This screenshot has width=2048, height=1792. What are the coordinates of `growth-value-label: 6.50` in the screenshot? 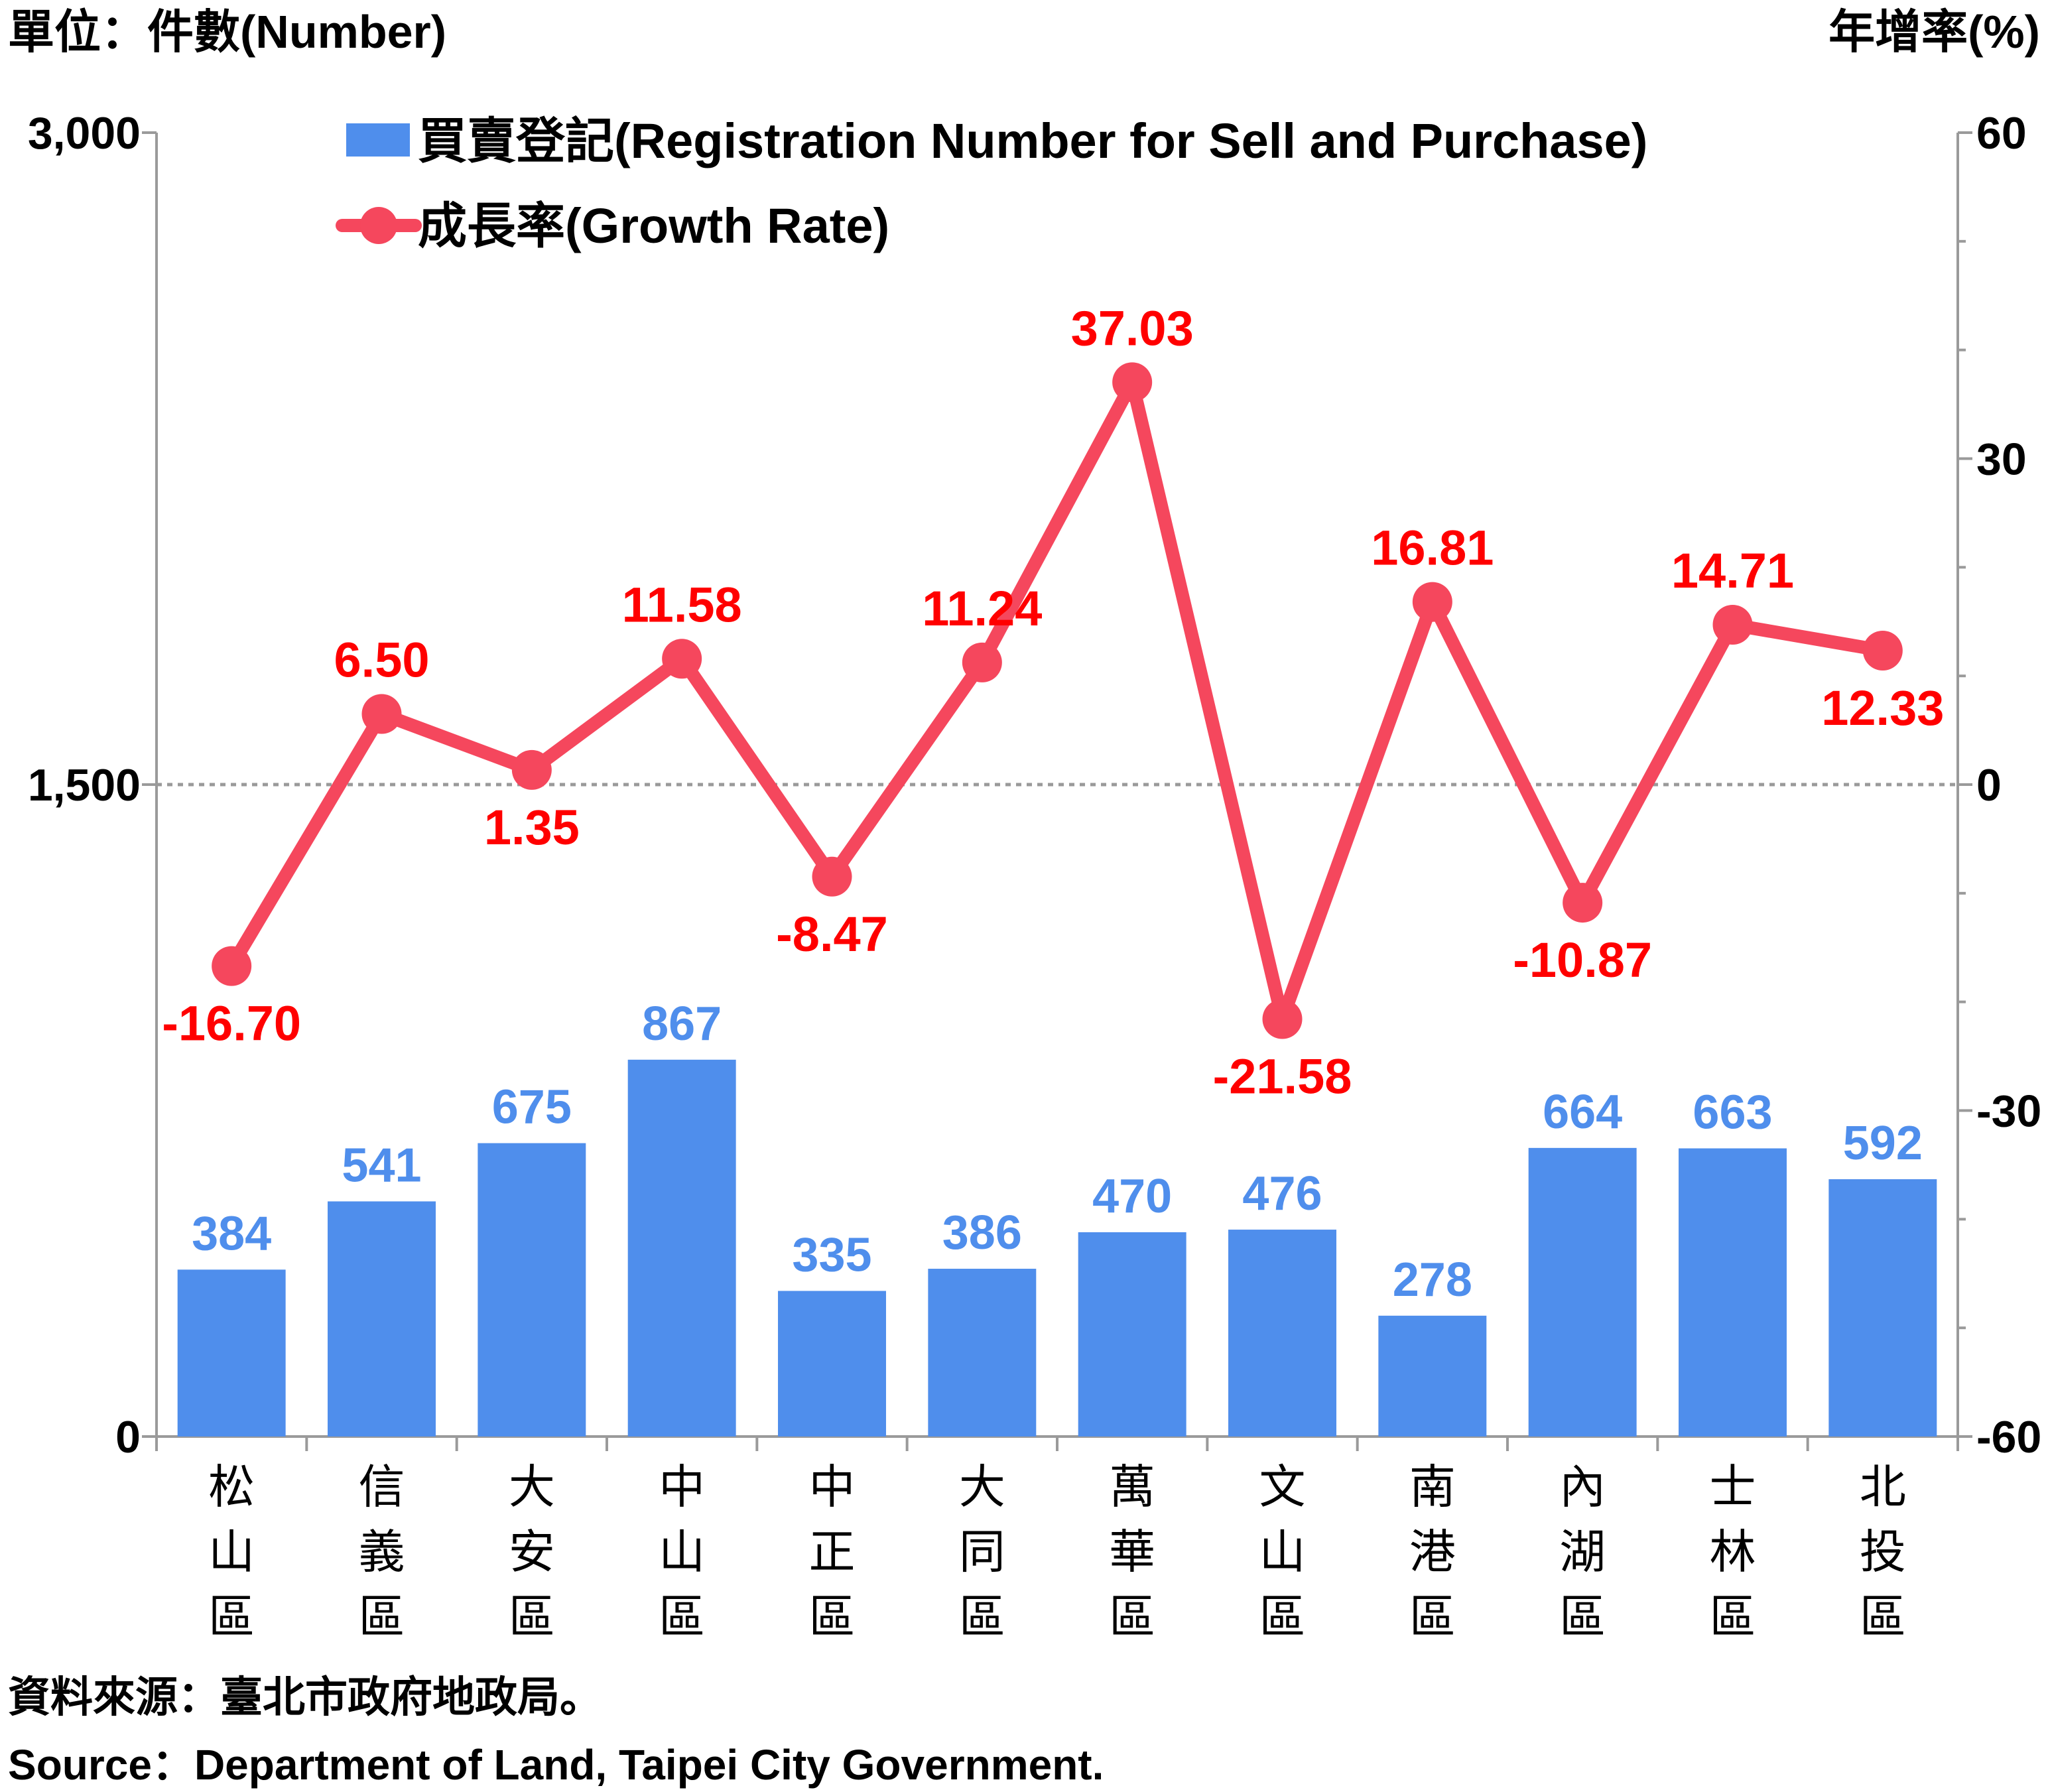 It's located at (381, 660).